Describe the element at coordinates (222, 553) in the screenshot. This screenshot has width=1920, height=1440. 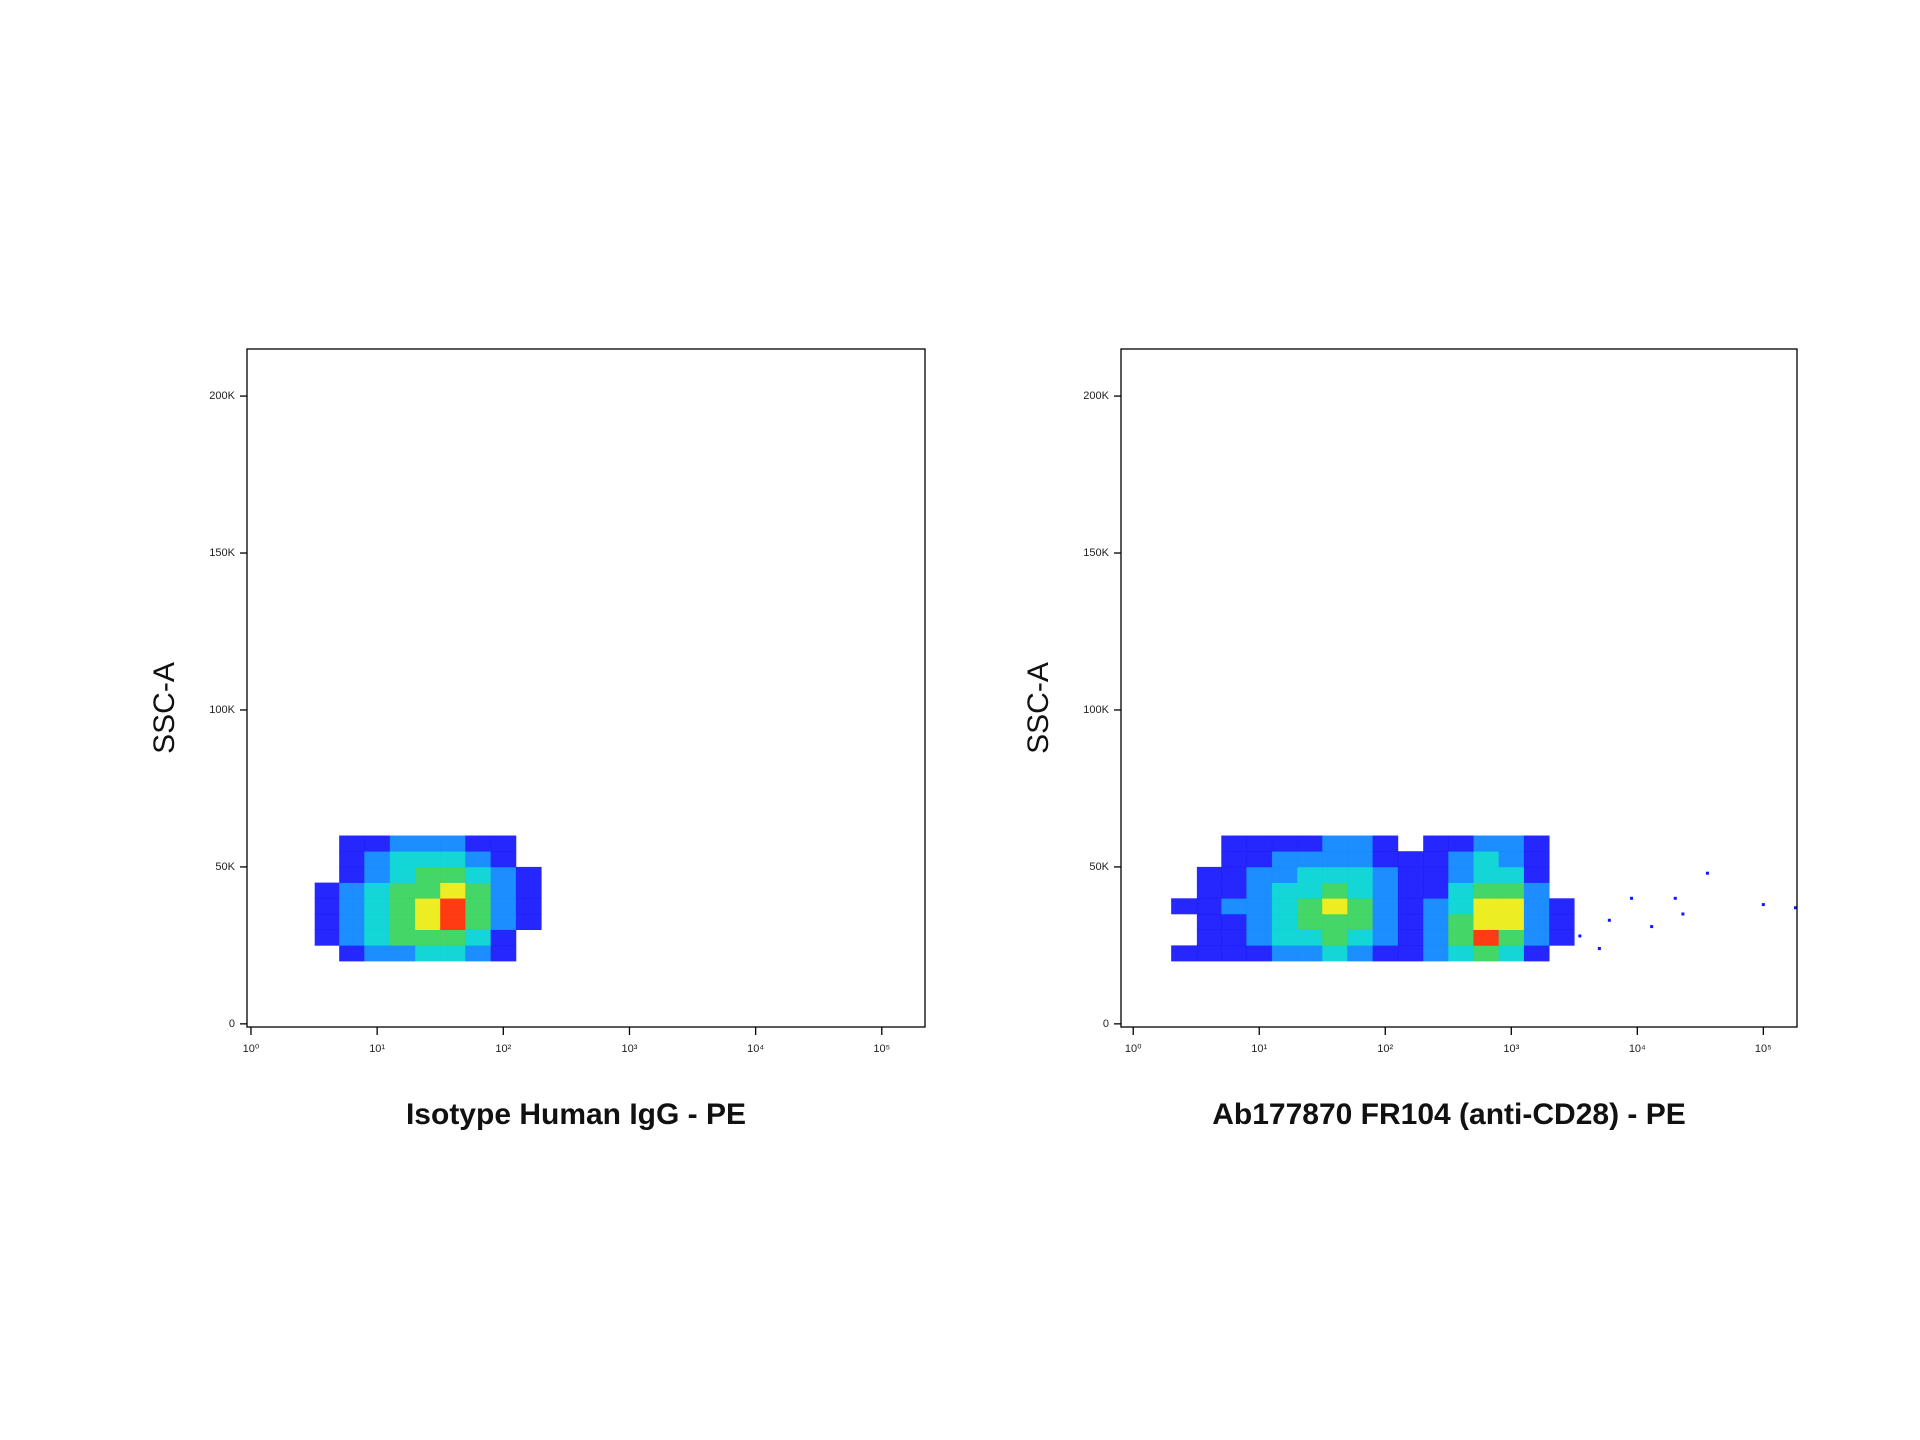
I see `y-tick-label: 150K` at that location.